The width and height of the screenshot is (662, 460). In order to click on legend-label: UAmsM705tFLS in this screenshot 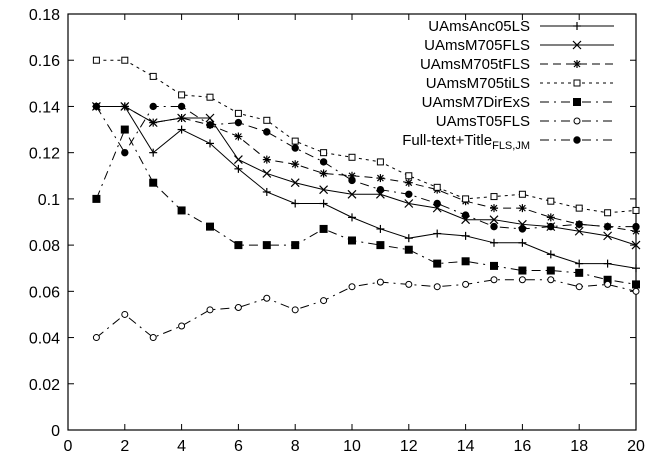, I will do `click(475, 64)`.